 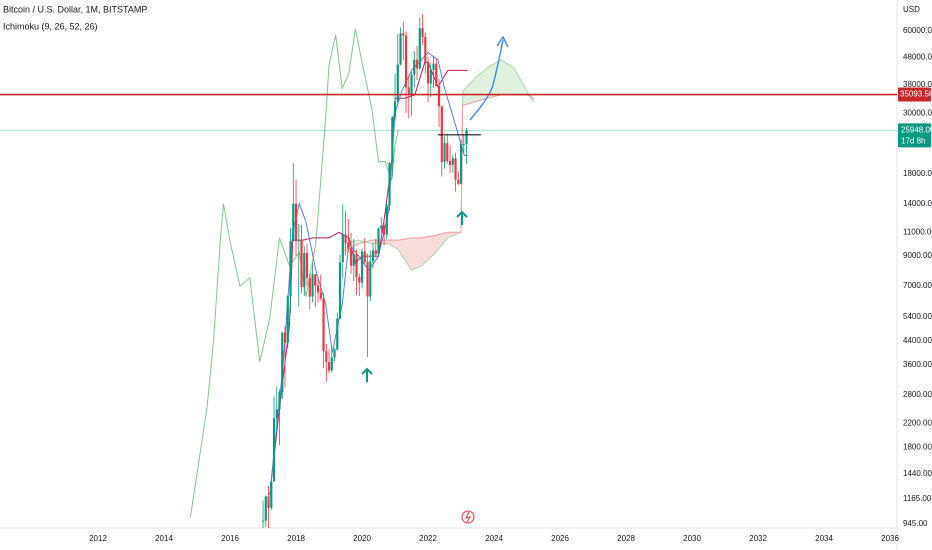 I want to click on y-tick-label: 14000.00, so click(x=917, y=203).